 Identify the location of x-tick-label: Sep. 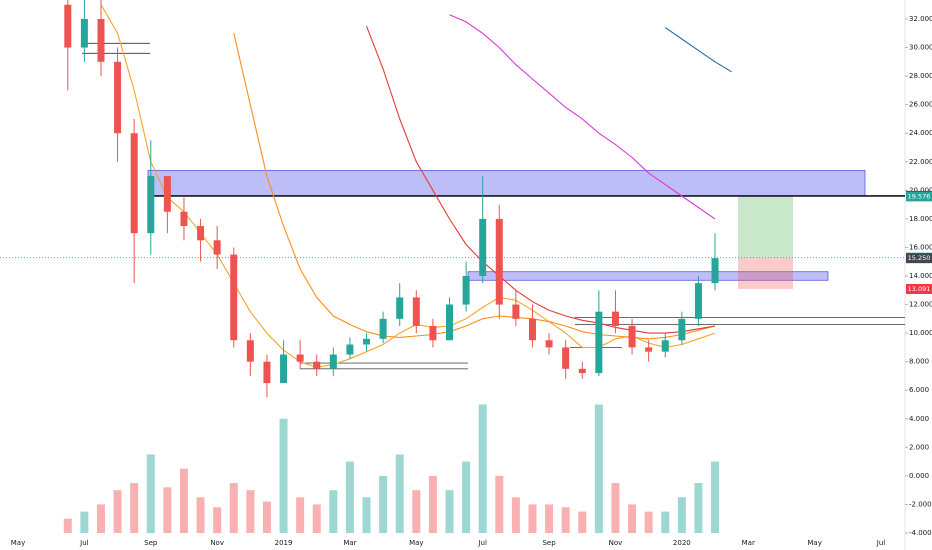
(549, 543).